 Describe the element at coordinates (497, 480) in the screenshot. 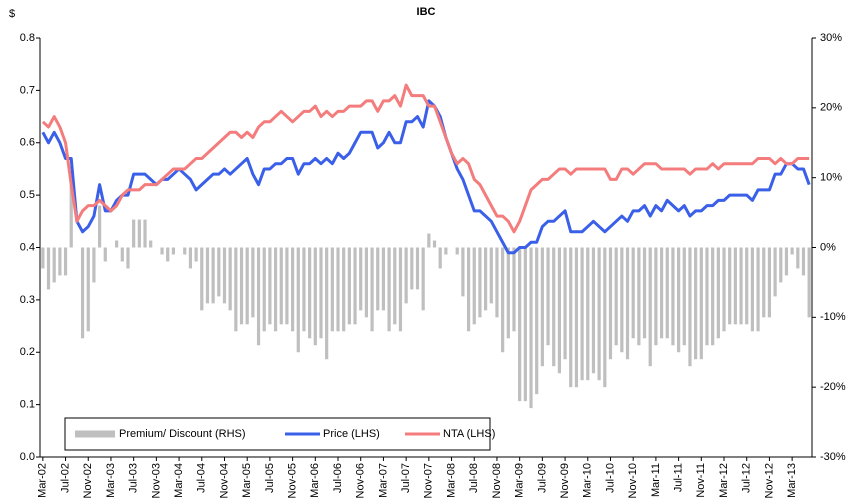

I see `x-tick-label: Nov-08` at that location.